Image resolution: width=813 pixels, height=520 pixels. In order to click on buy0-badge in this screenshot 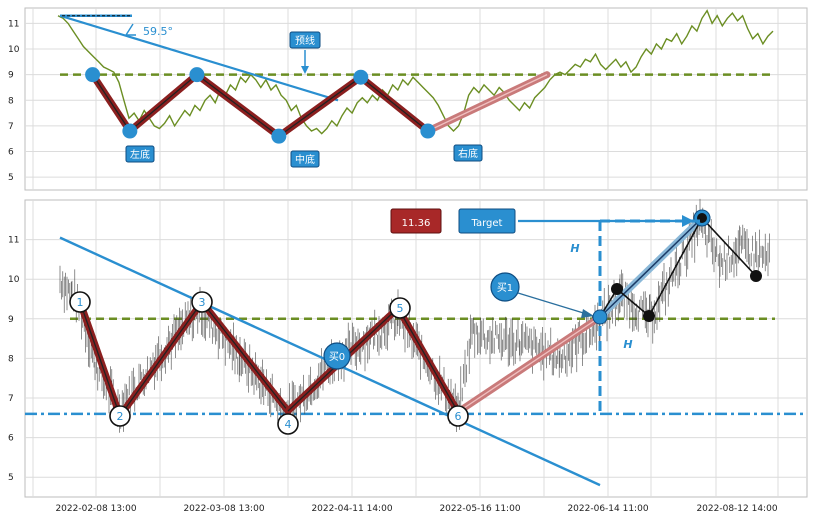, I will do `click(337, 356)`.